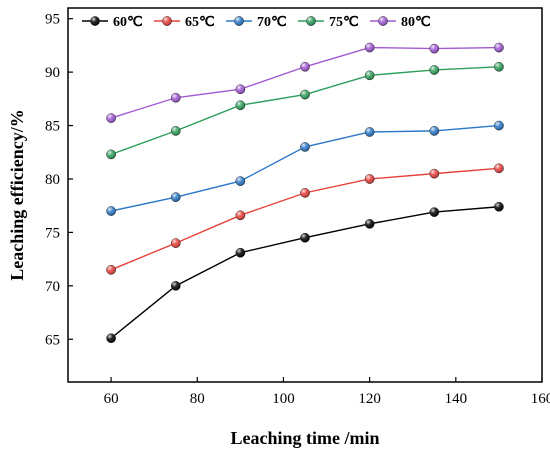 This screenshot has width=550, height=452. I want to click on x-tick-label: 140, so click(456, 399).